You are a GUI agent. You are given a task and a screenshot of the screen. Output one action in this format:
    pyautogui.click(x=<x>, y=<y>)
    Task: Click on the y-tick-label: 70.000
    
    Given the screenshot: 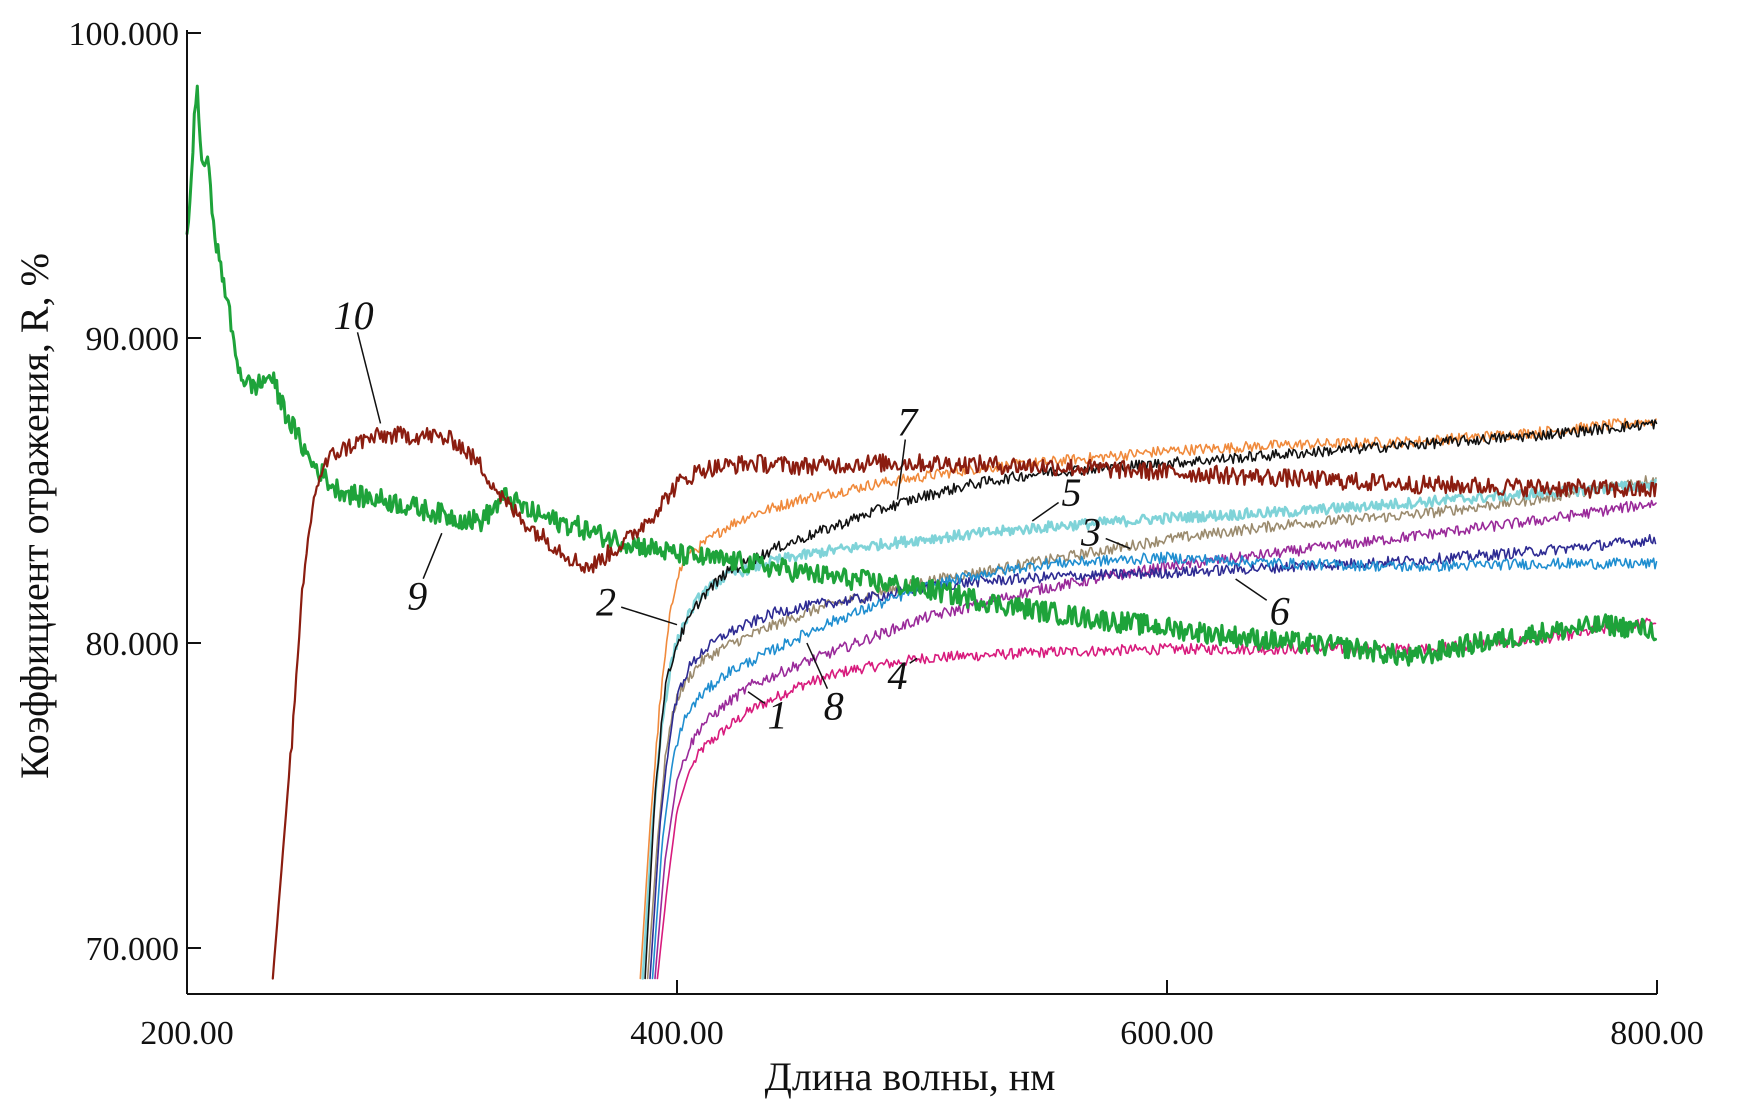 What is the action you would take?
    pyautogui.click(x=133, y=949)
    